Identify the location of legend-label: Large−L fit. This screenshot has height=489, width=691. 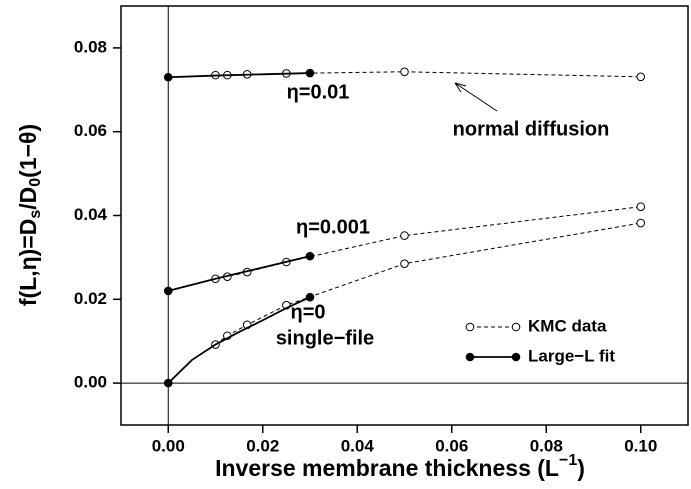
(571, 355).